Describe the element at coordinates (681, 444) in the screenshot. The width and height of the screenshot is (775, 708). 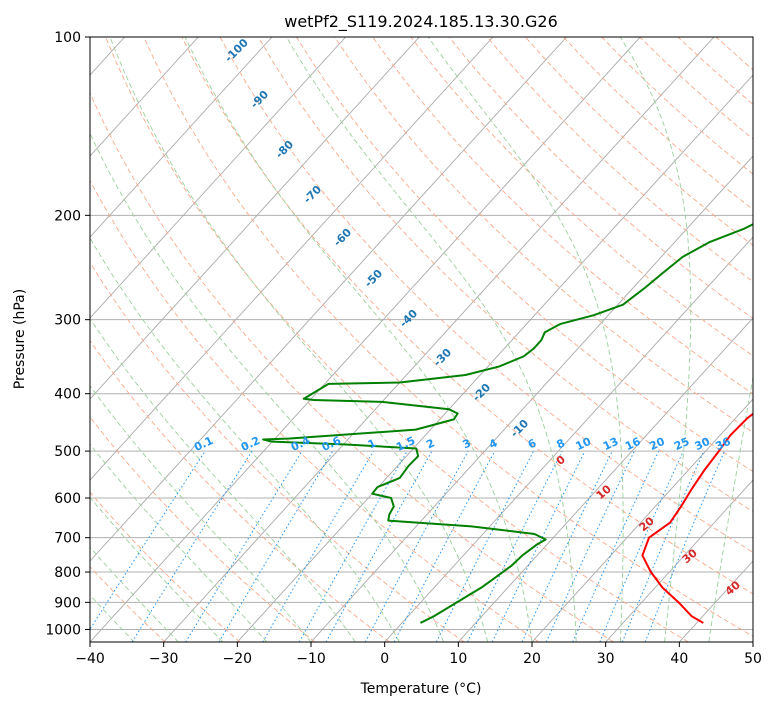
I see `mixing-ratio-label: 25` at that location.